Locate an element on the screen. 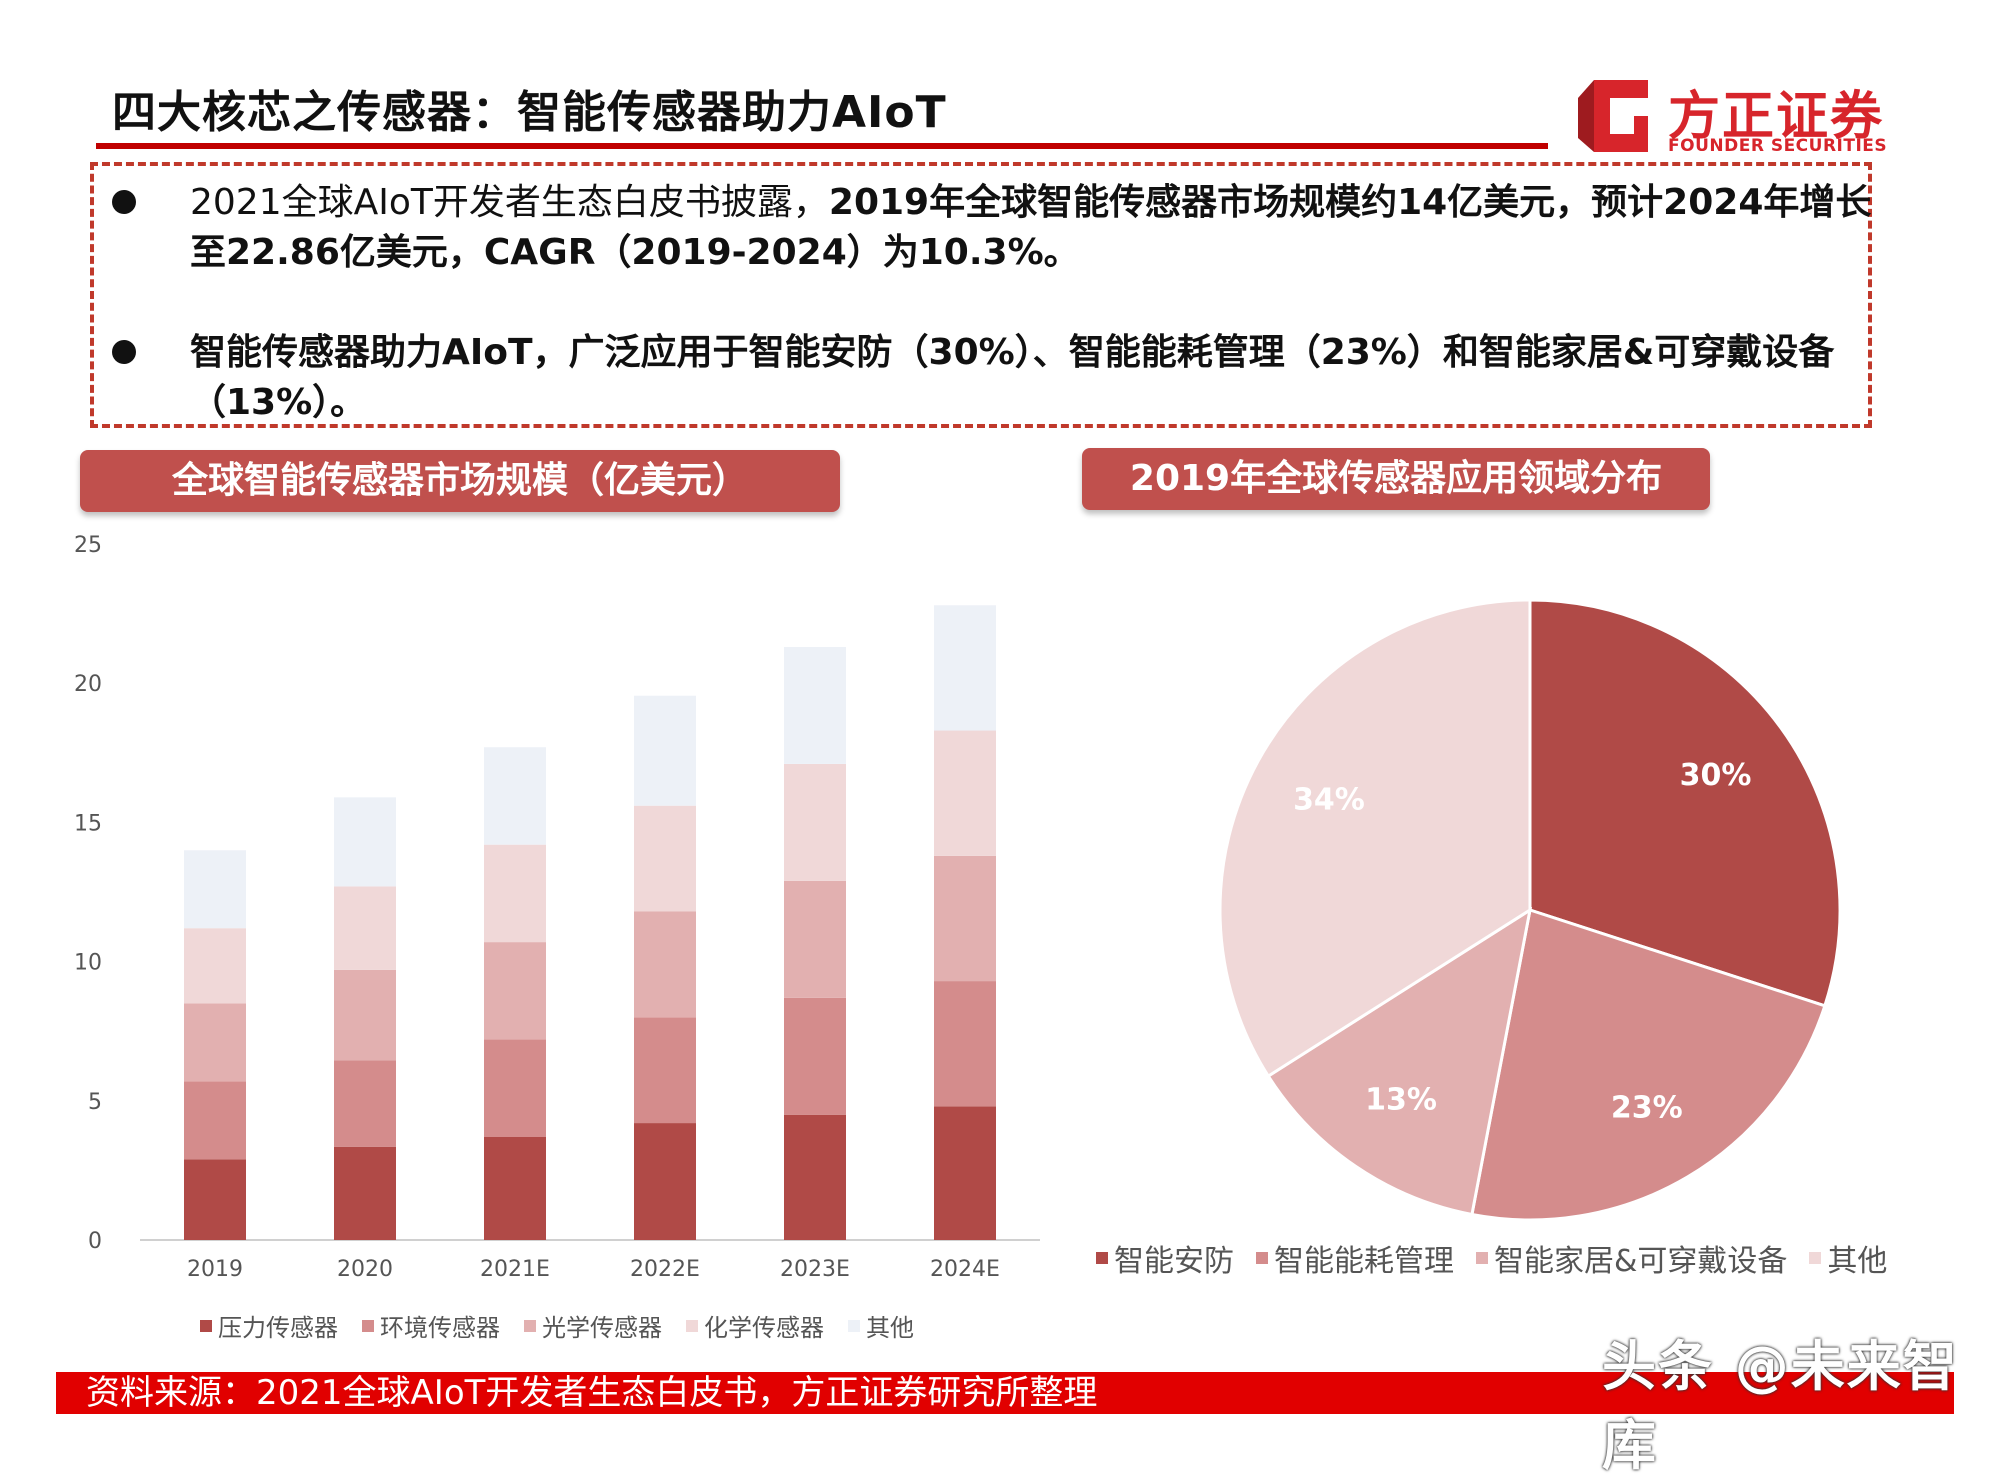 The width and height of the screenshot is (2000, 1480). watermark: 头条 @未来智库 is located at coordinates (1780, 1406).